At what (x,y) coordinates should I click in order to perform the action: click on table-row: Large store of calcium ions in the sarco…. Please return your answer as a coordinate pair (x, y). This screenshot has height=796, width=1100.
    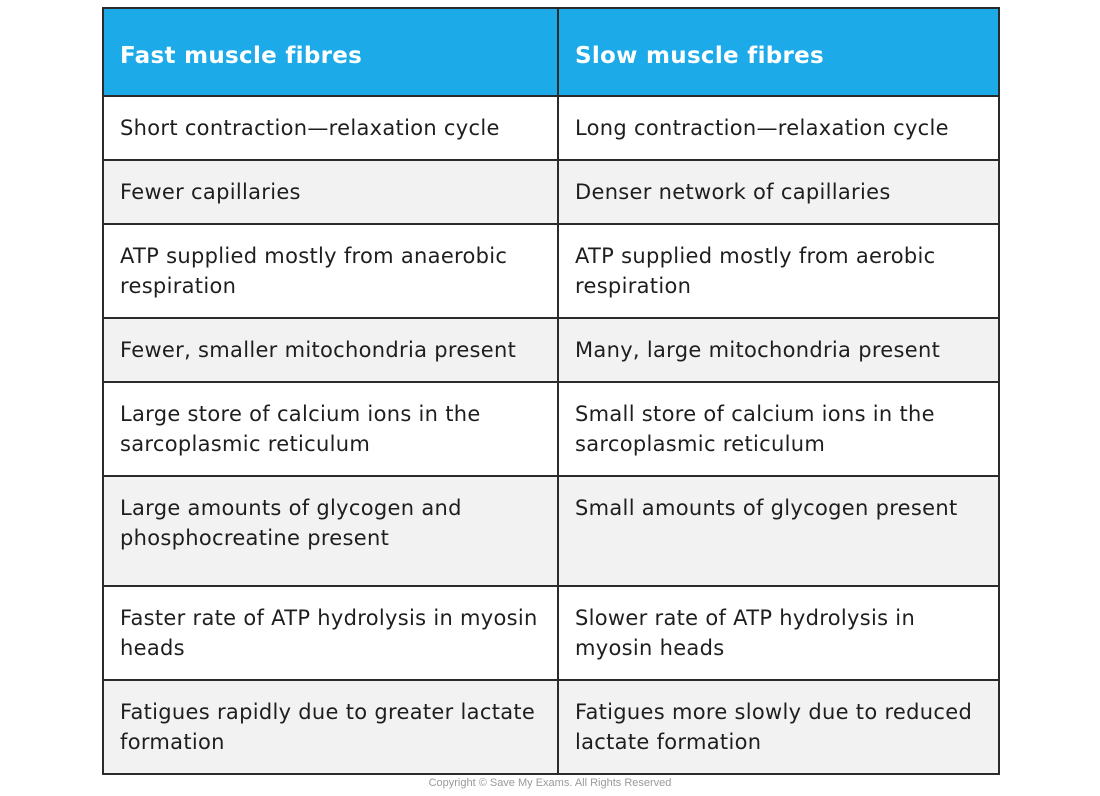
    Looking at the image, I should click on (551, 429).